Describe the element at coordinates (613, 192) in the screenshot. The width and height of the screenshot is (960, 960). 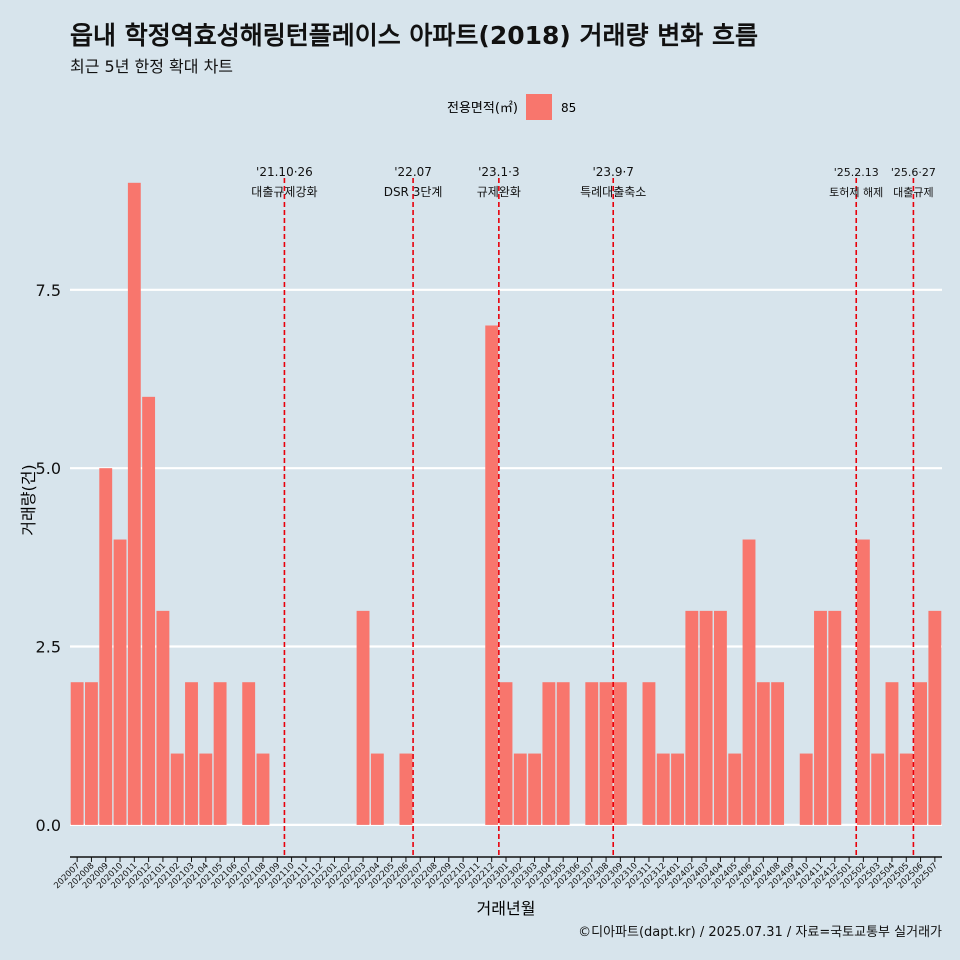
I see `event-label: 특례대출축소` at that location.